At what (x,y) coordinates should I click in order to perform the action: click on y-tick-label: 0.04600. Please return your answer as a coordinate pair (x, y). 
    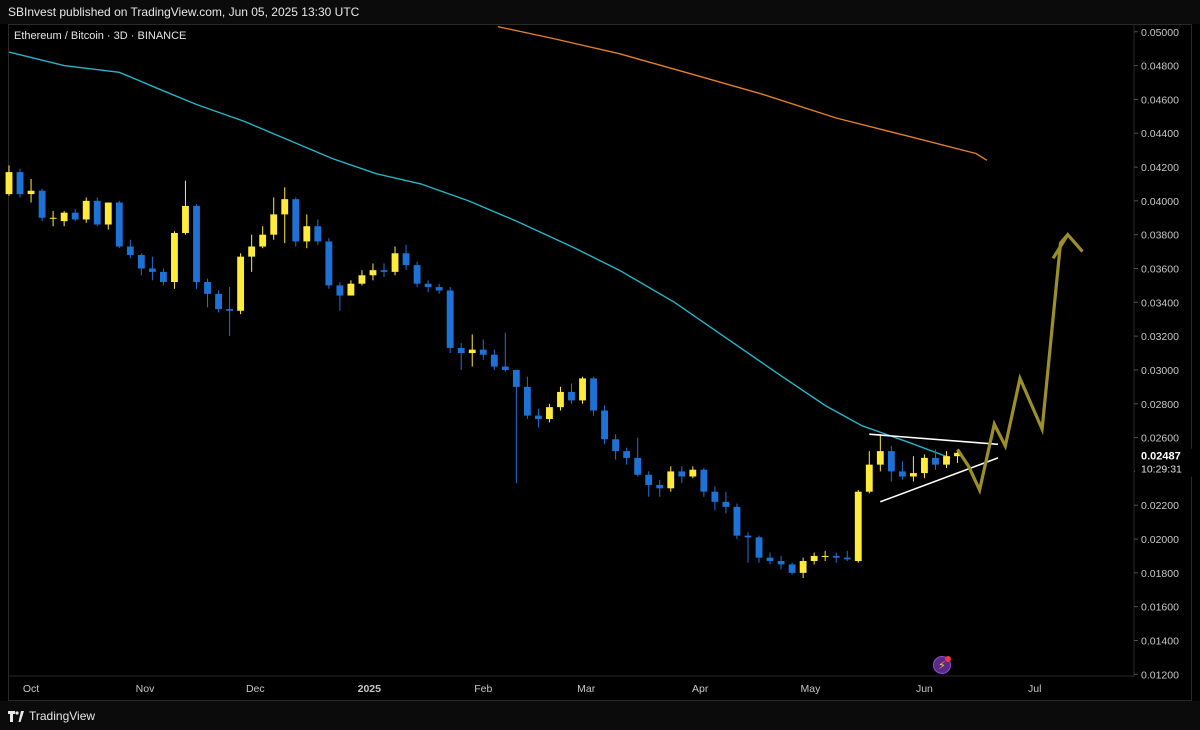
    Looking at the image, I should click on (1160, 100).